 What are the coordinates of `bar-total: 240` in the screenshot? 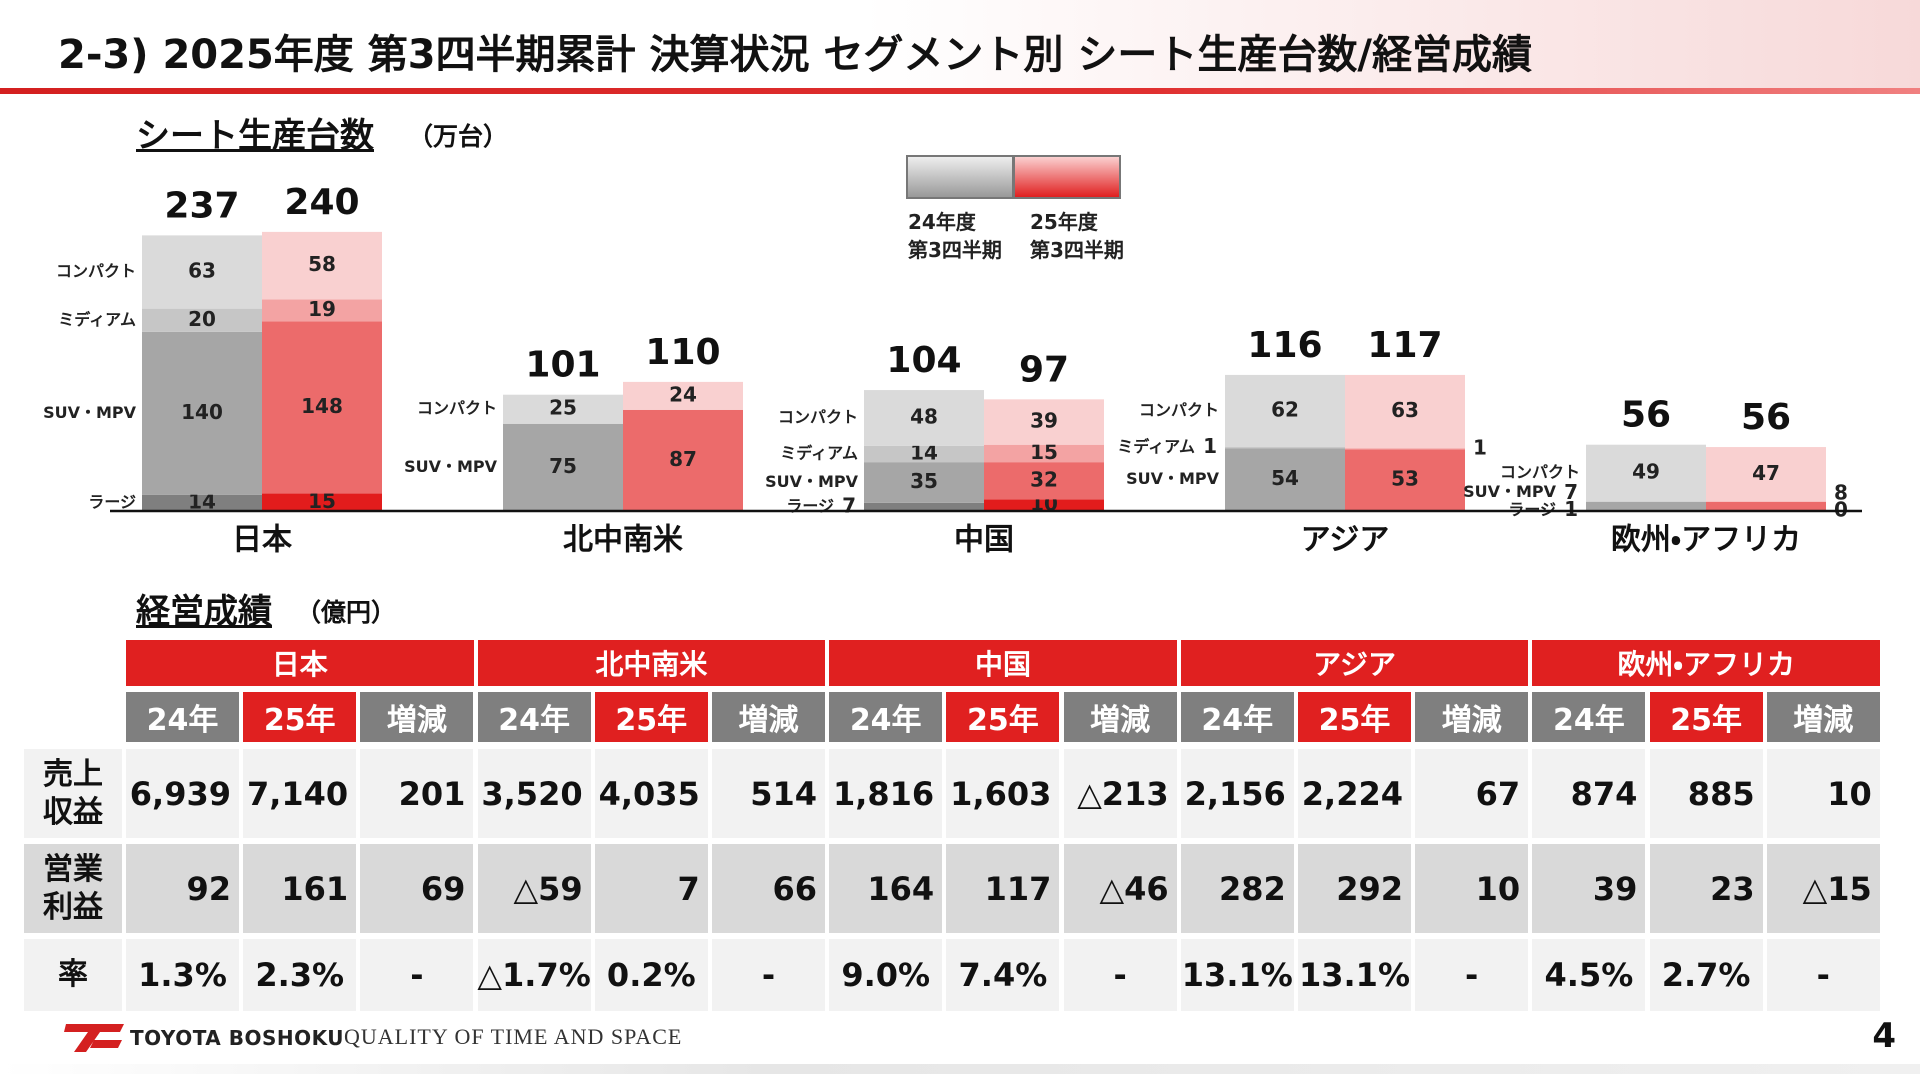 It's located at (321, 202).